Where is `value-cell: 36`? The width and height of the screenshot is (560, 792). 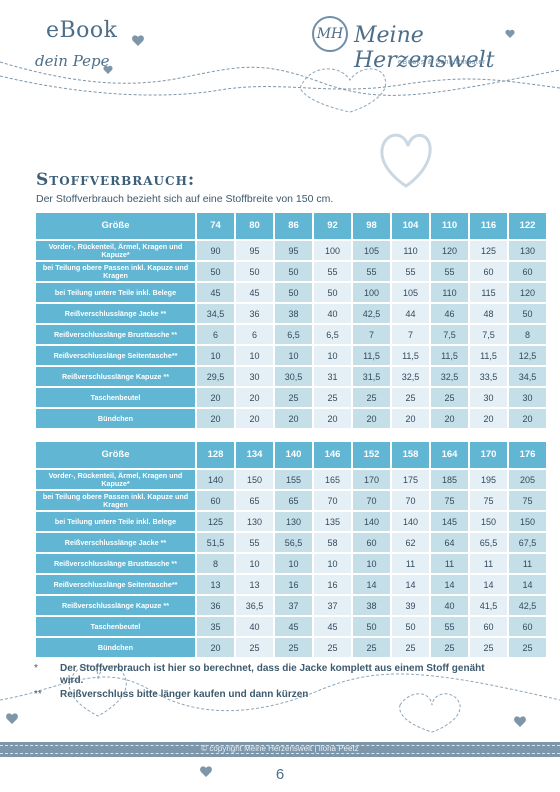 value-cell: 36 is located at coordinates (254, 313).